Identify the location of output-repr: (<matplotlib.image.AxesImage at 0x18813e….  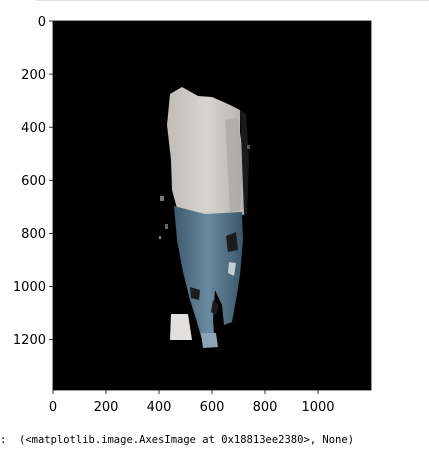
(186, 440).